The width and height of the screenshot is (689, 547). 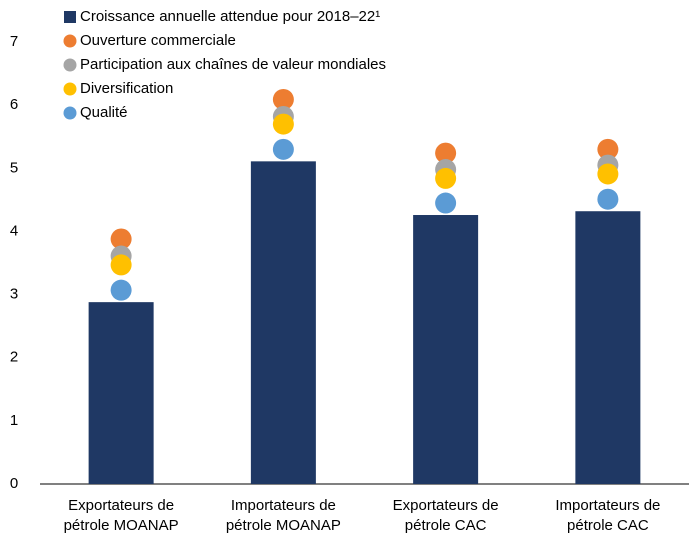 I want to click on y-tick-label: 2, so click(x=14, y=357).